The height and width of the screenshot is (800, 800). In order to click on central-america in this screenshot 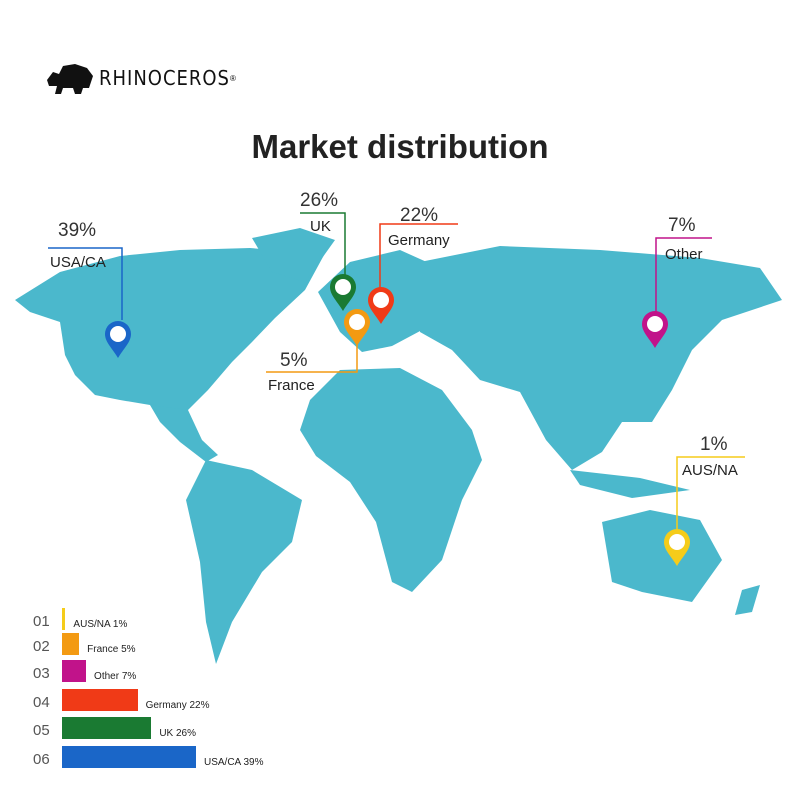, I will do `click(184, 433)`.